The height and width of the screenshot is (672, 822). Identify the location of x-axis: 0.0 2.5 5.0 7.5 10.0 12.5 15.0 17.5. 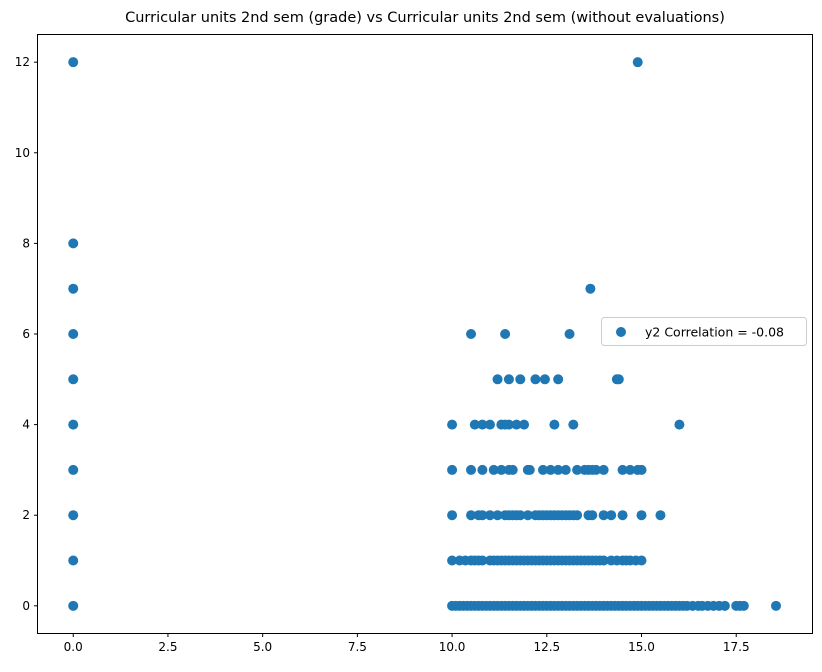
(407, 643).